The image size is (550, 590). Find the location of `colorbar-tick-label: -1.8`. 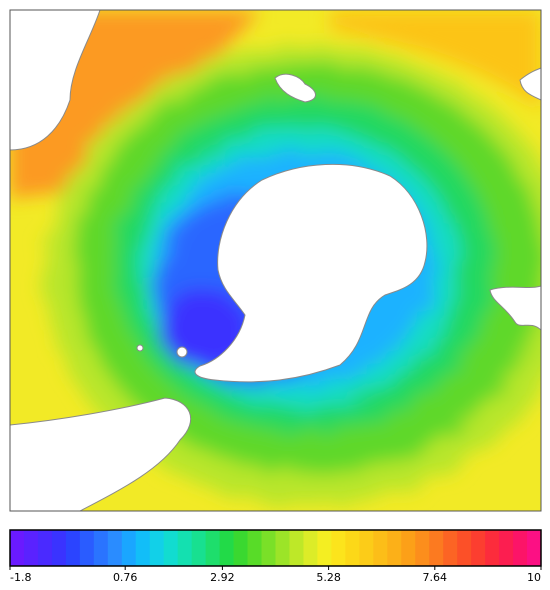

colorbar-tick-label: -1.8 is located at coordinates (20, 577).